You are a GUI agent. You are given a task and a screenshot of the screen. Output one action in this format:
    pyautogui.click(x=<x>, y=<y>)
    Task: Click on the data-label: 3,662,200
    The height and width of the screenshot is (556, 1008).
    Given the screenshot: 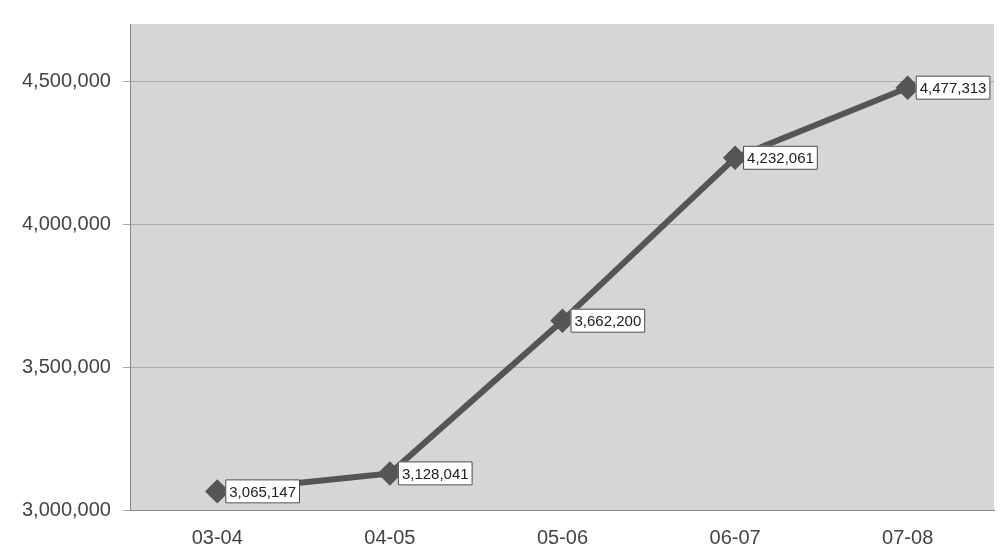 What is the action you would take?
    pyautogui.click(x=608, y=320)
    